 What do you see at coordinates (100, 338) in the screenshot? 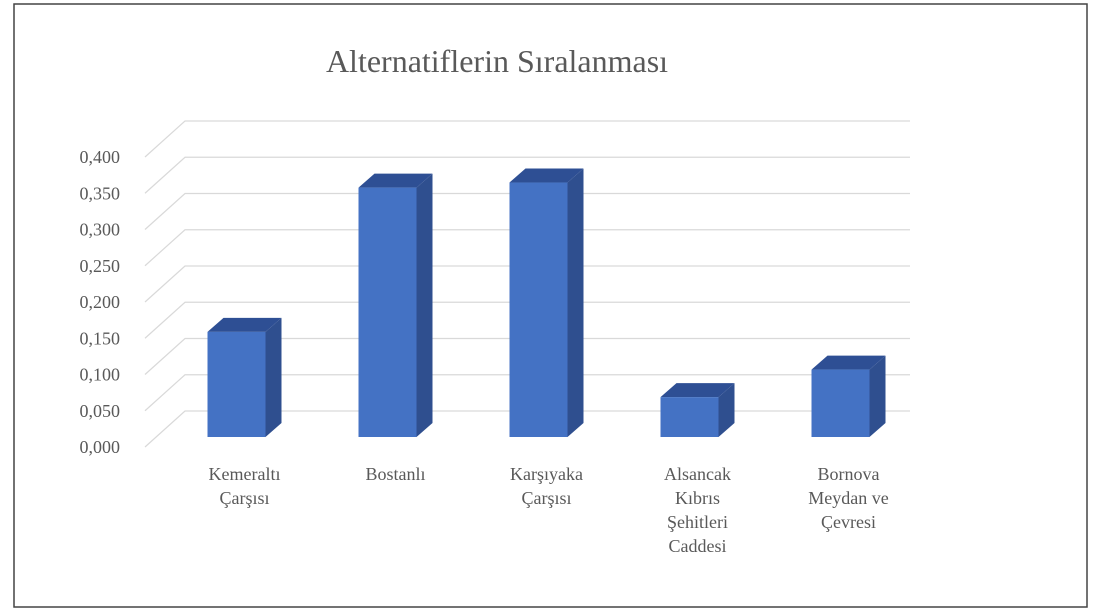
I see `y-tick-label: 0,150` at bounding box center [100, 338].